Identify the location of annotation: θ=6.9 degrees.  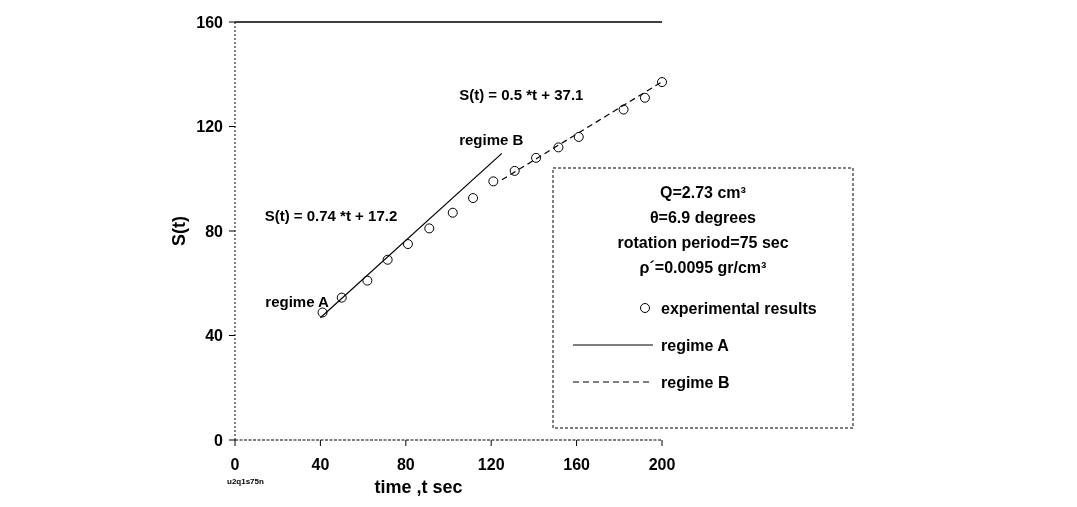
(703, 217).